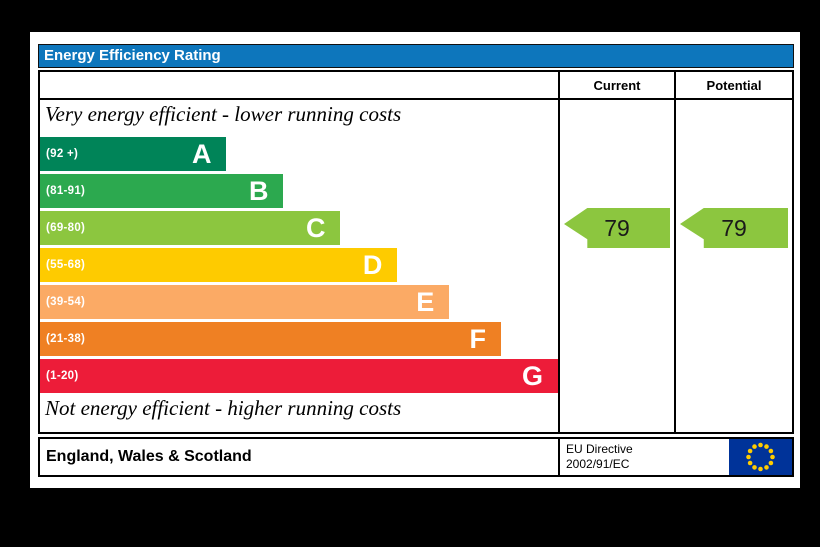 This screenshot has height=547, width=820. What do you see at coordinates (132, 55) in the screenshot?
I see `chart-title: Energy Efficiency Rating` at bounding box center [132, 55].